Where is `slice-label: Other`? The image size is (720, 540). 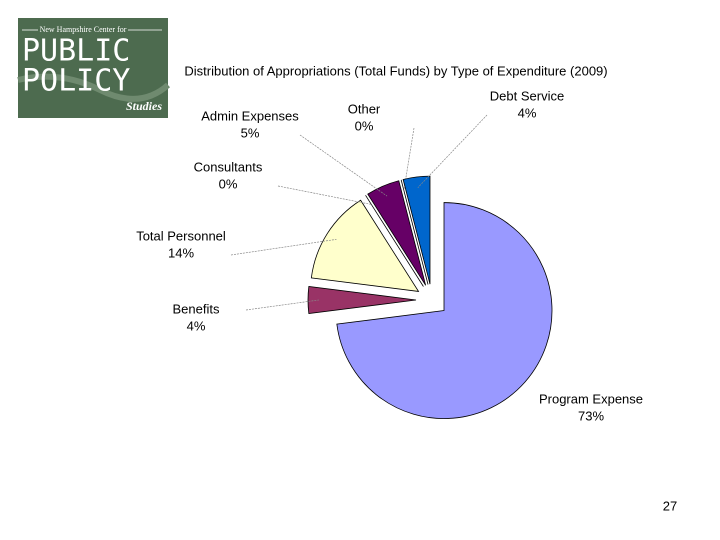
slice-label: Other is located at coordinates (364, 108).